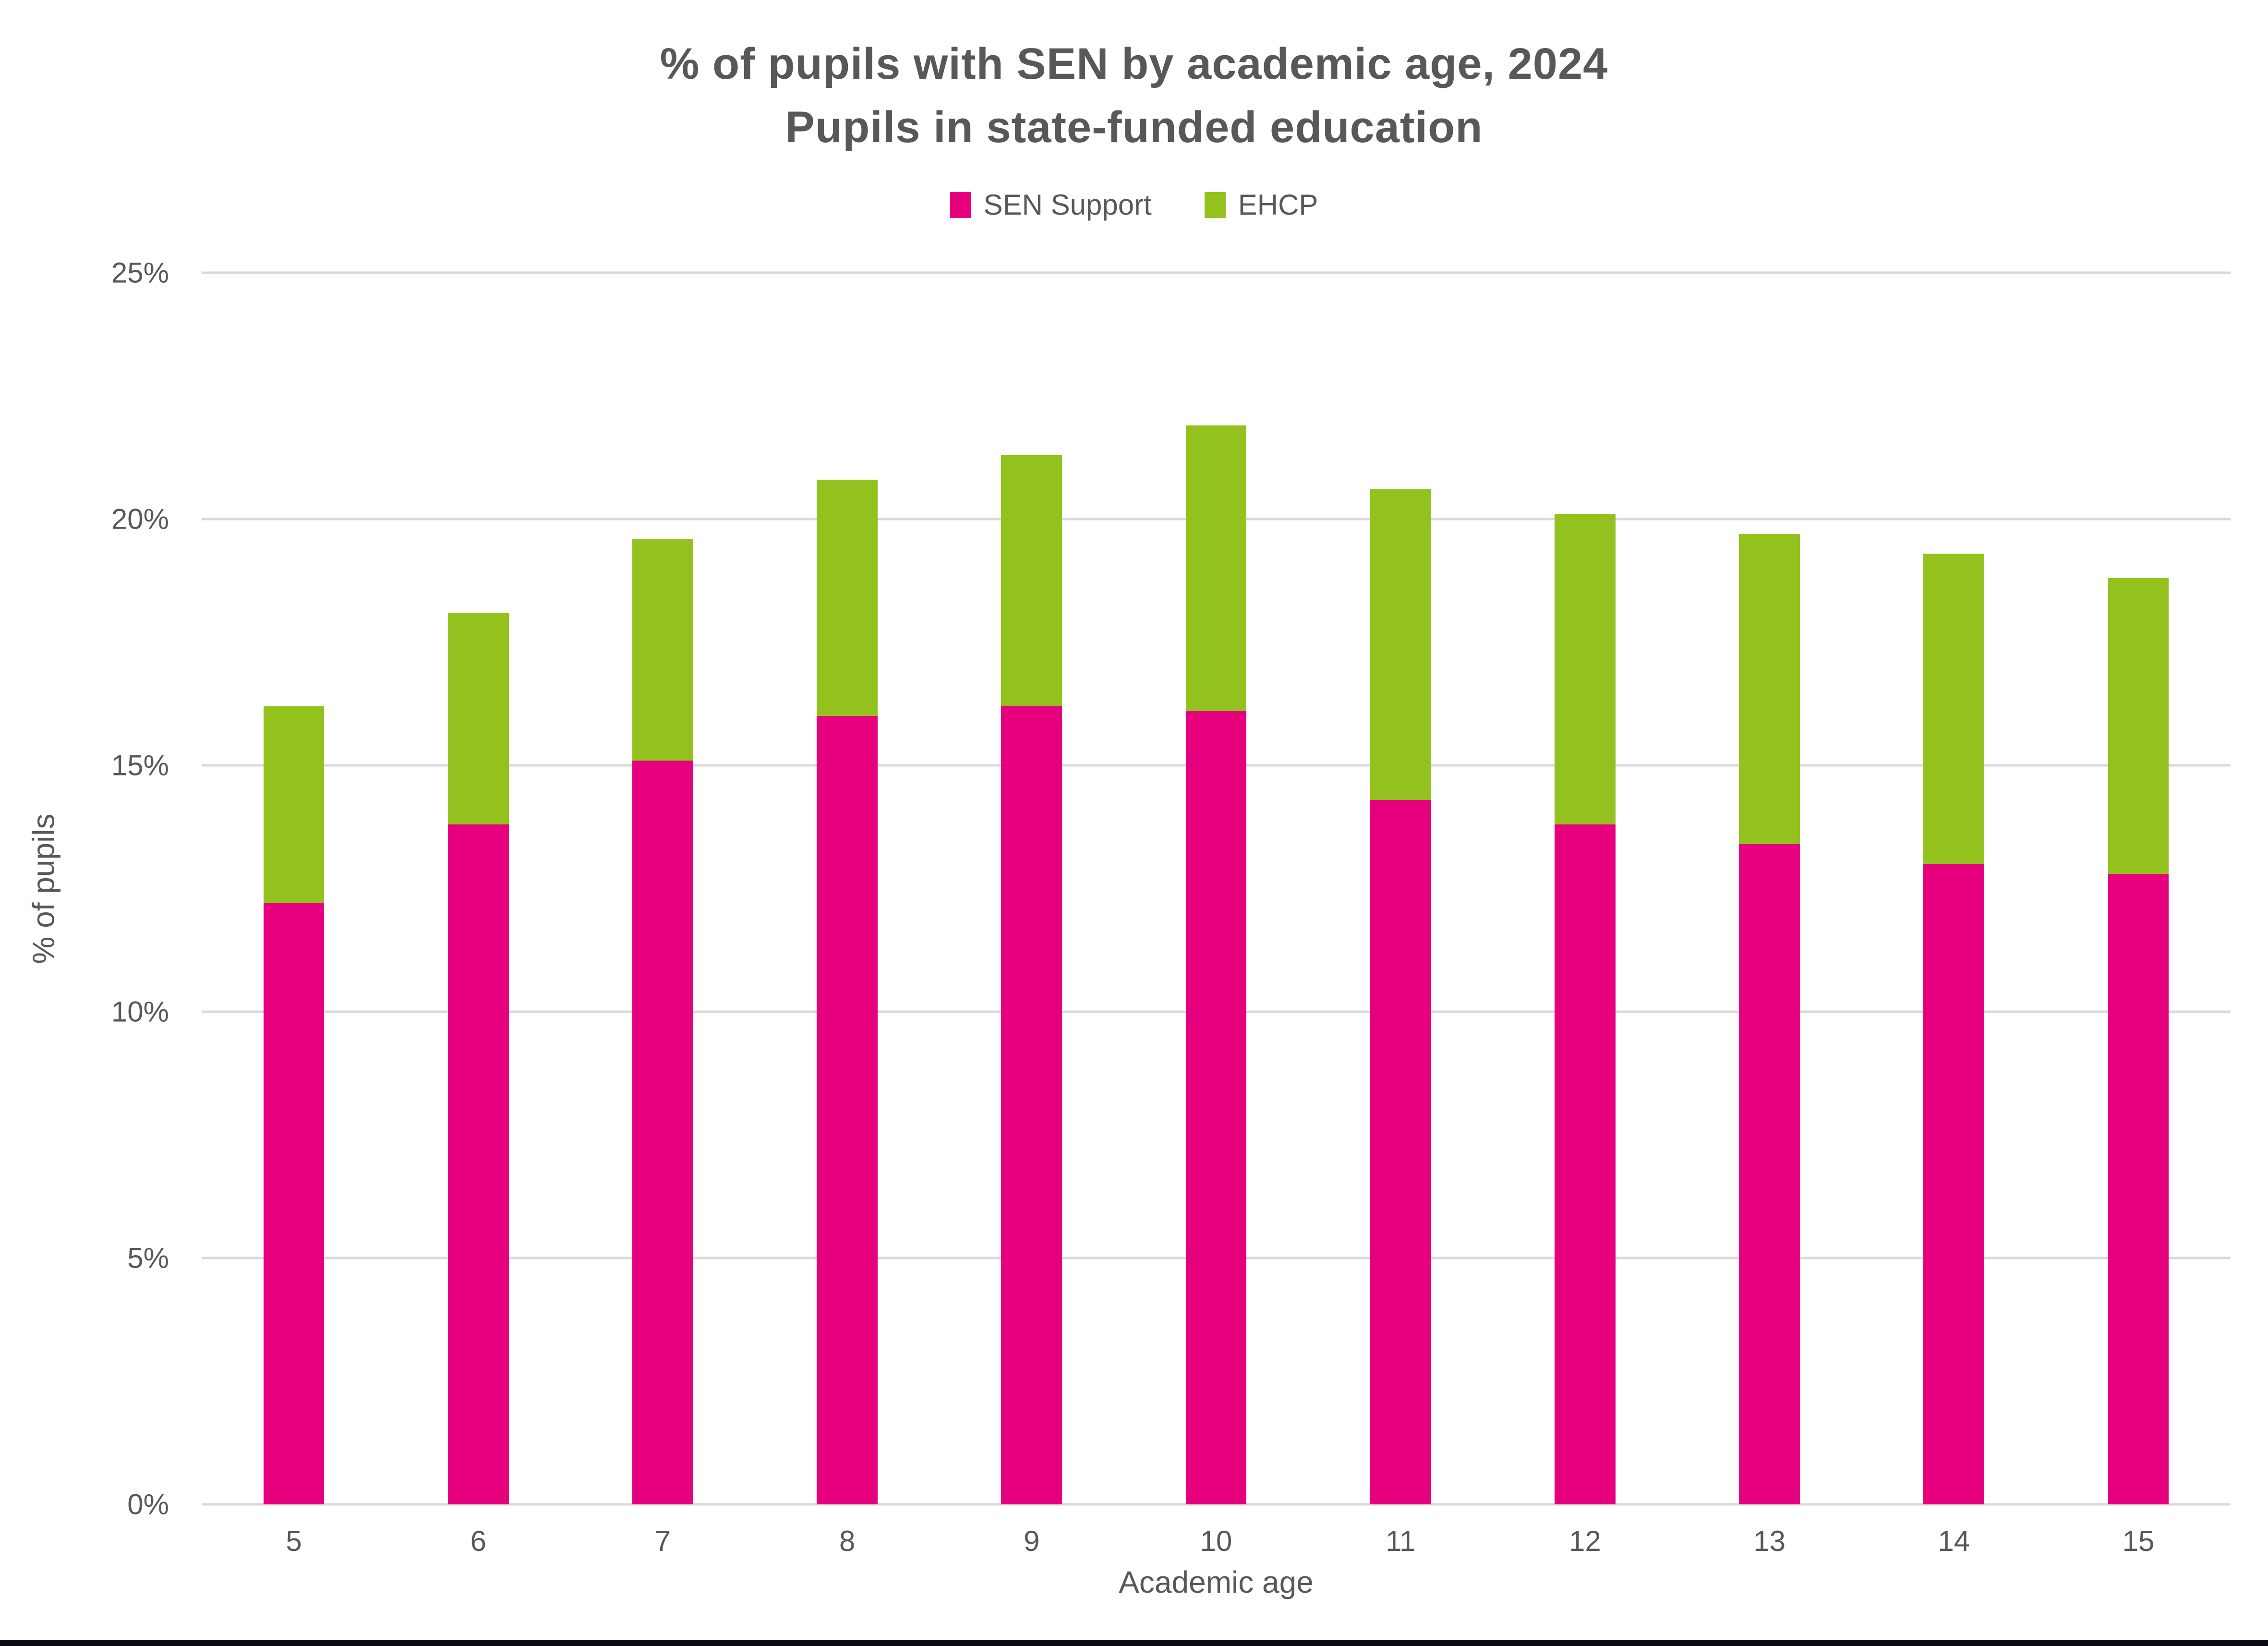 This screenshot has height=1646, width=2268. What do you see at coordinates (2138, 1541) in the screenshot?
I see `x-tick-label-15: 15` at bounding box center [2138, 1541].